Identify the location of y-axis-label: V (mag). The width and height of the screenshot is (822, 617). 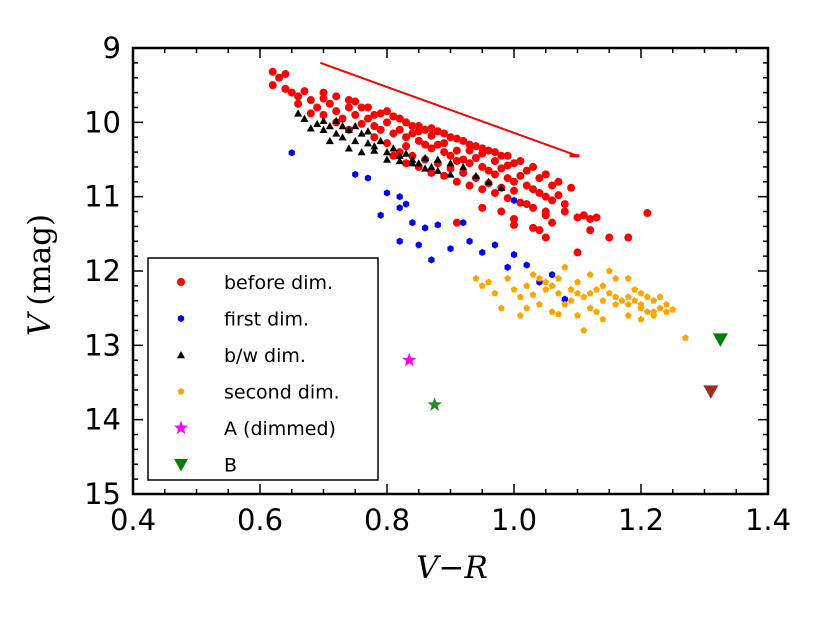
(40, 275).